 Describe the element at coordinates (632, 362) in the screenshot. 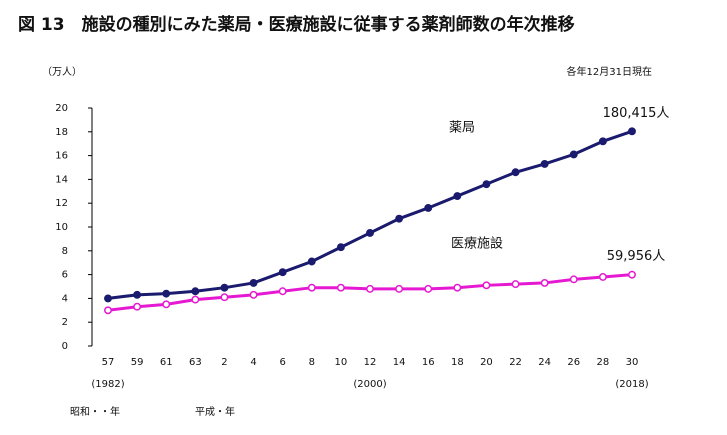

I see `x-tick-label: 30` at that location.